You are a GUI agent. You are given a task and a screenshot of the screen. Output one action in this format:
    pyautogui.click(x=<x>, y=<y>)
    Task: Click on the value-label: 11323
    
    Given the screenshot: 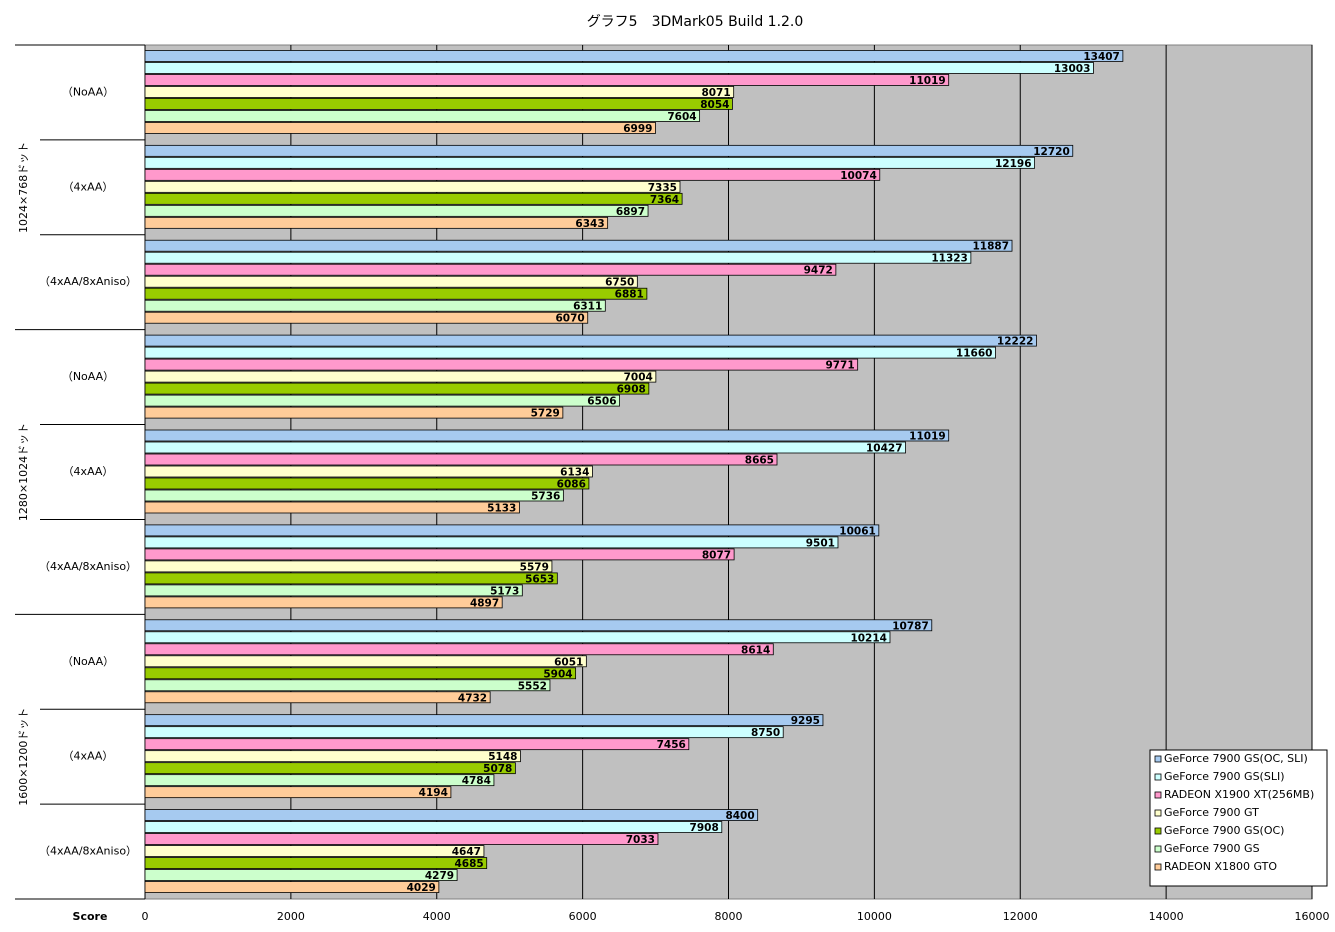 What is the action you would take?
    pyautogui.click(x=949, y=259)
    